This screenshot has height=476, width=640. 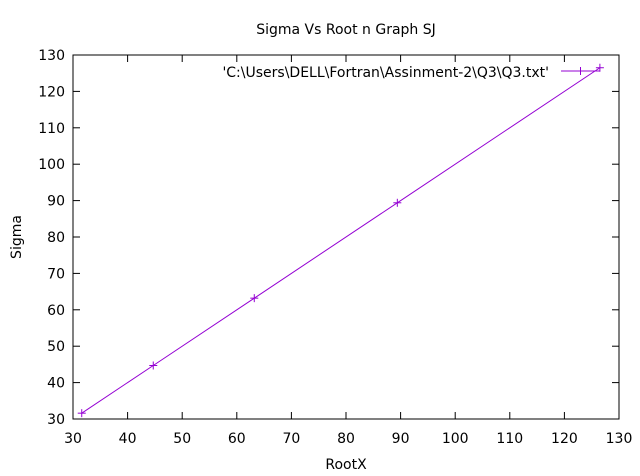 What do you see at coordinates (455, 439) in the screenshot?
I see `x-tick-label: 100` at bounding box center [455, 439].